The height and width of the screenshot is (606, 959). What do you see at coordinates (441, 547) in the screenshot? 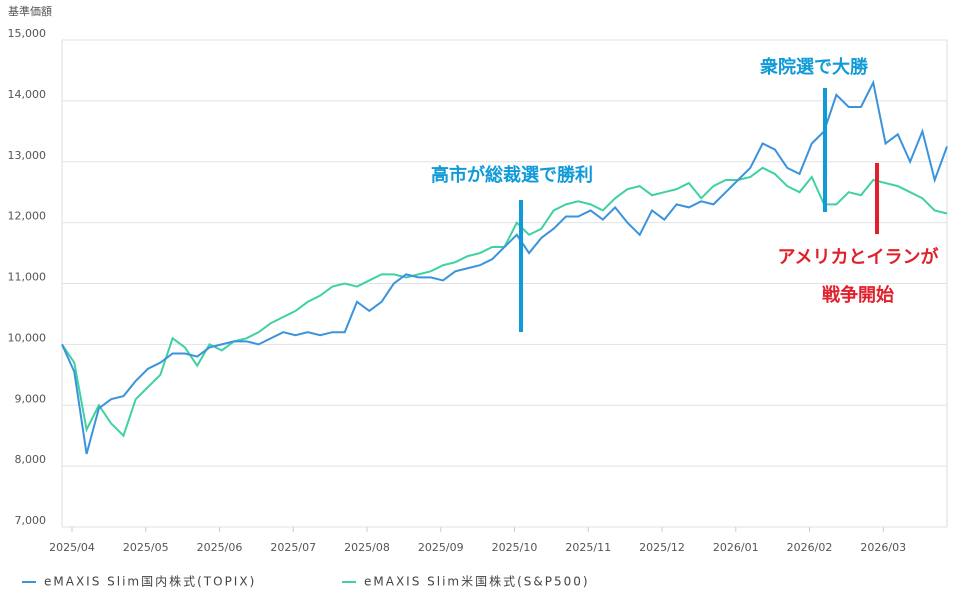
I see `x-tick-label: 2025/09` at bounding box center [441, 547].